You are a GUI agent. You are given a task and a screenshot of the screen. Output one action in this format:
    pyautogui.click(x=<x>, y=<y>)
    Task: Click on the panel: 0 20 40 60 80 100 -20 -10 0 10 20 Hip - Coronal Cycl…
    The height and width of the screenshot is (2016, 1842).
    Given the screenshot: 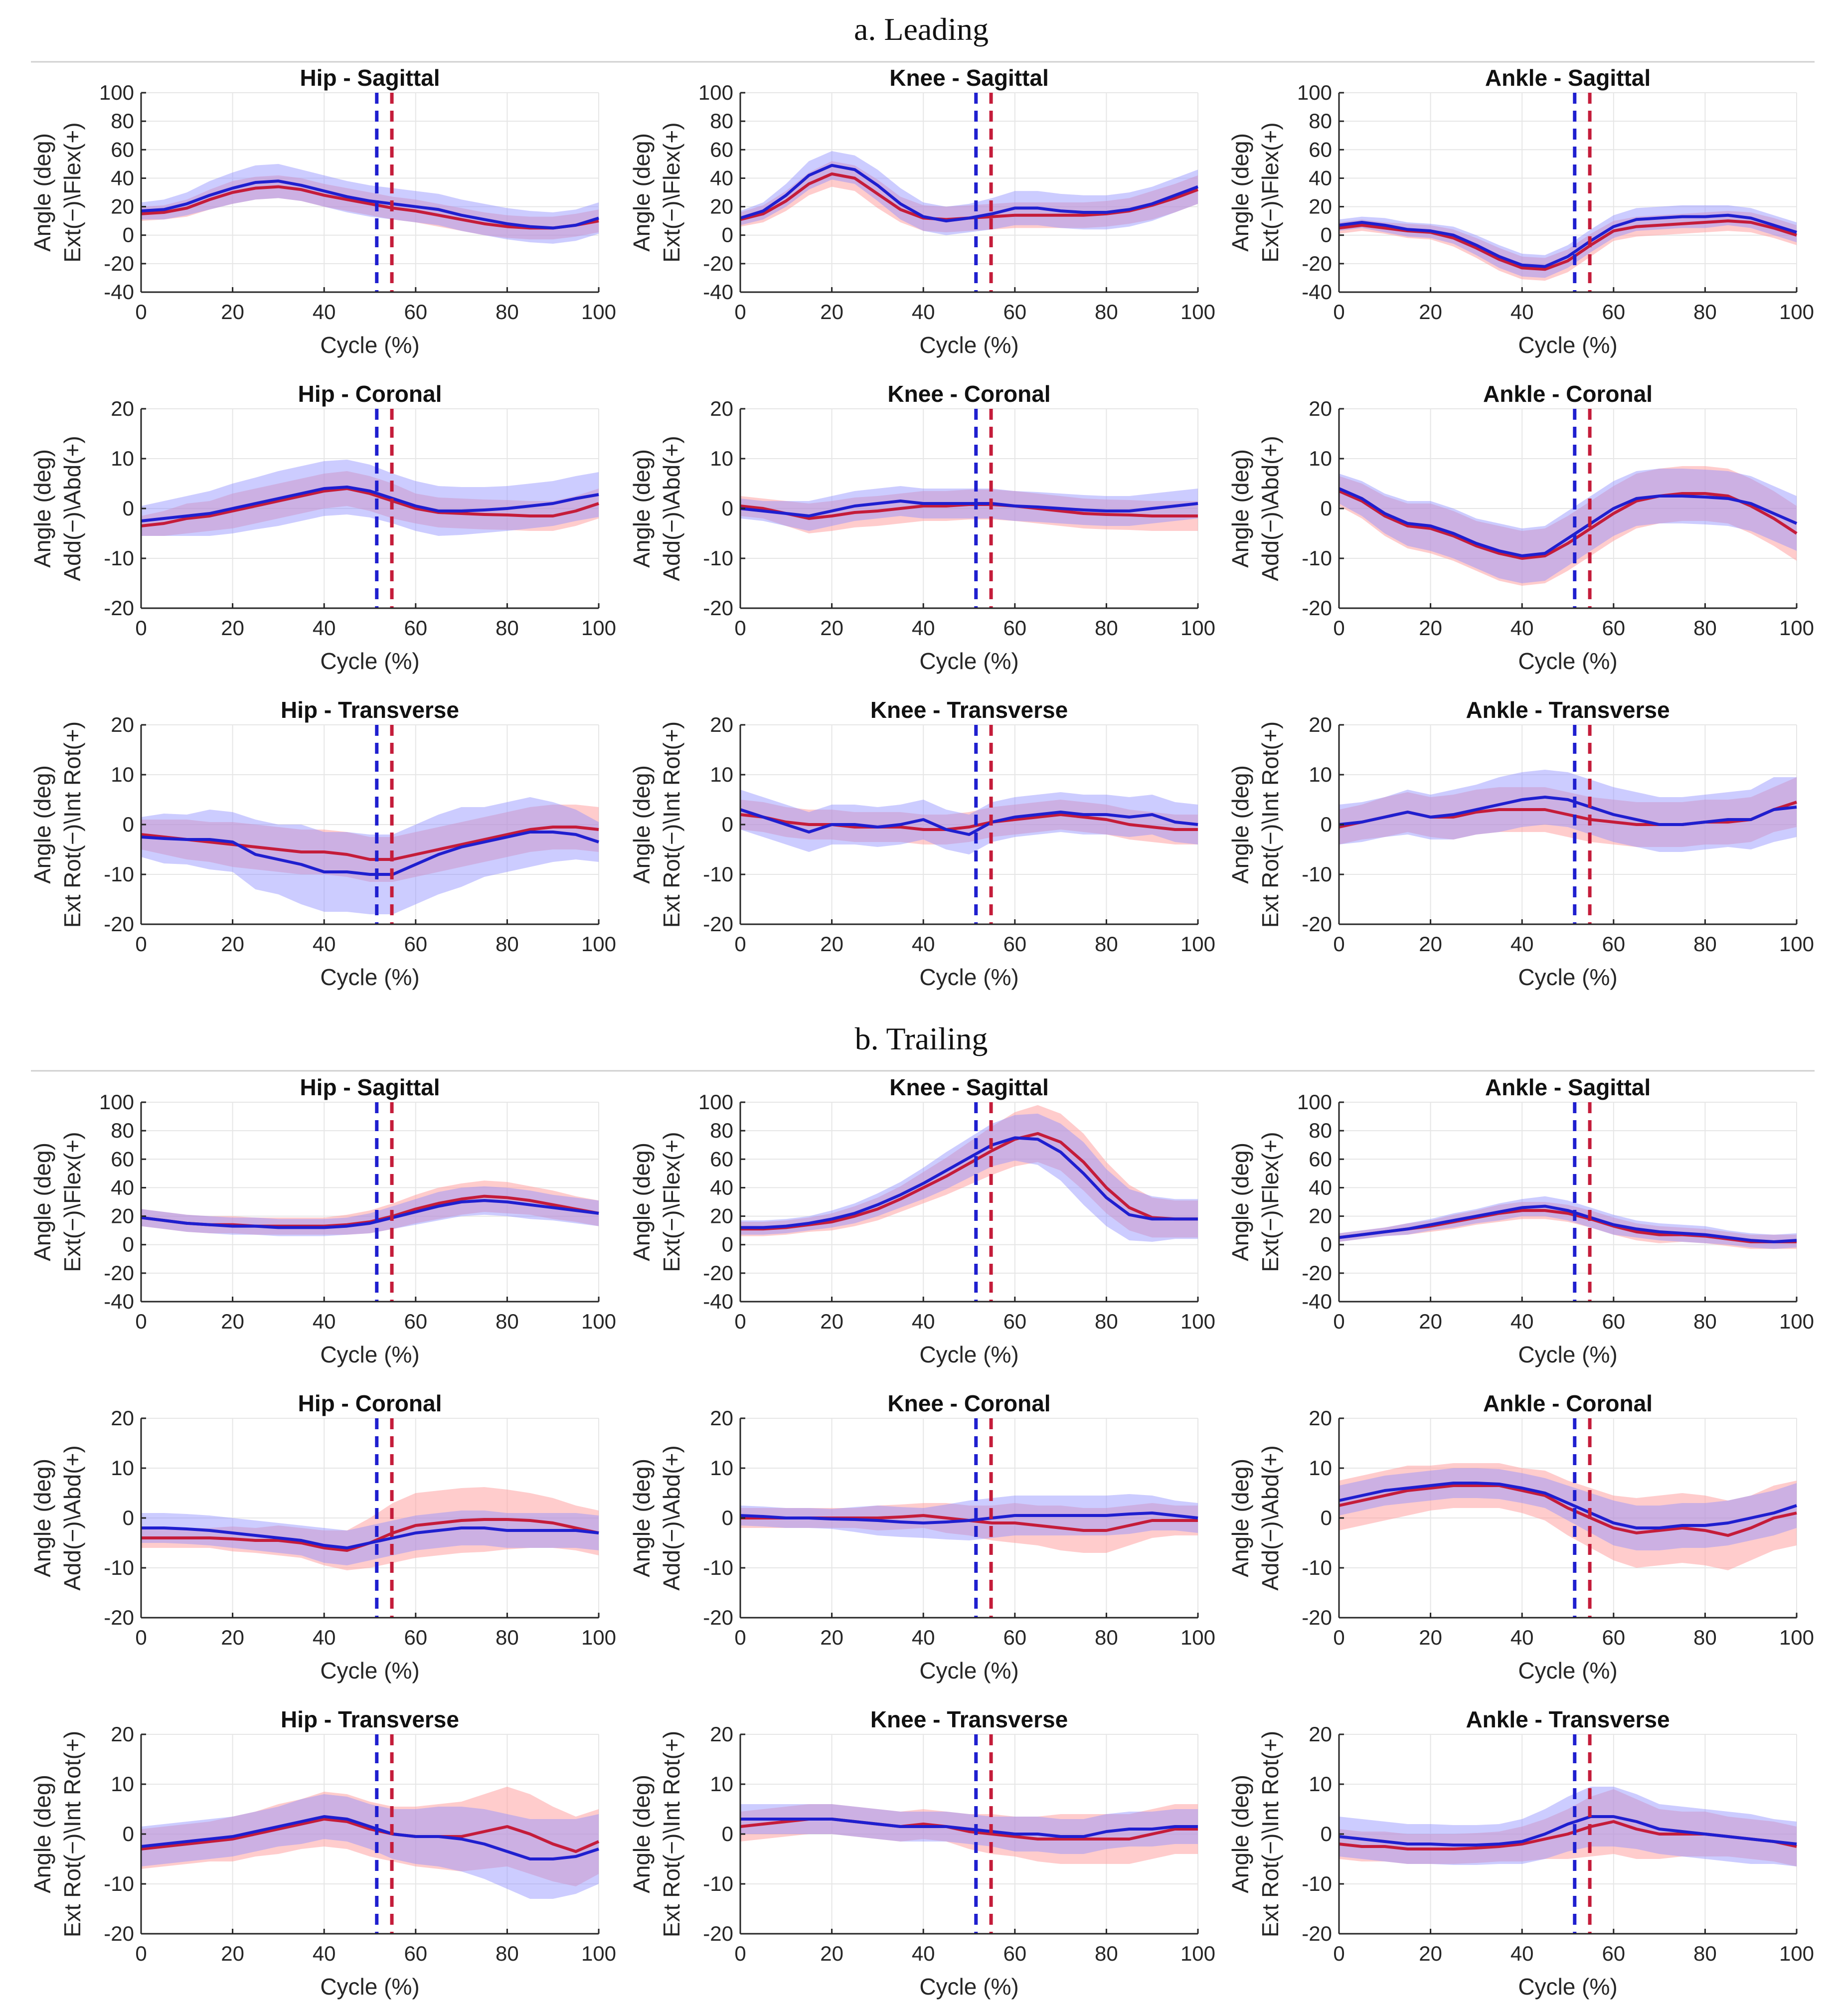 What is the action you would take?
    pyautogui.click(x=322, y=1536)
    